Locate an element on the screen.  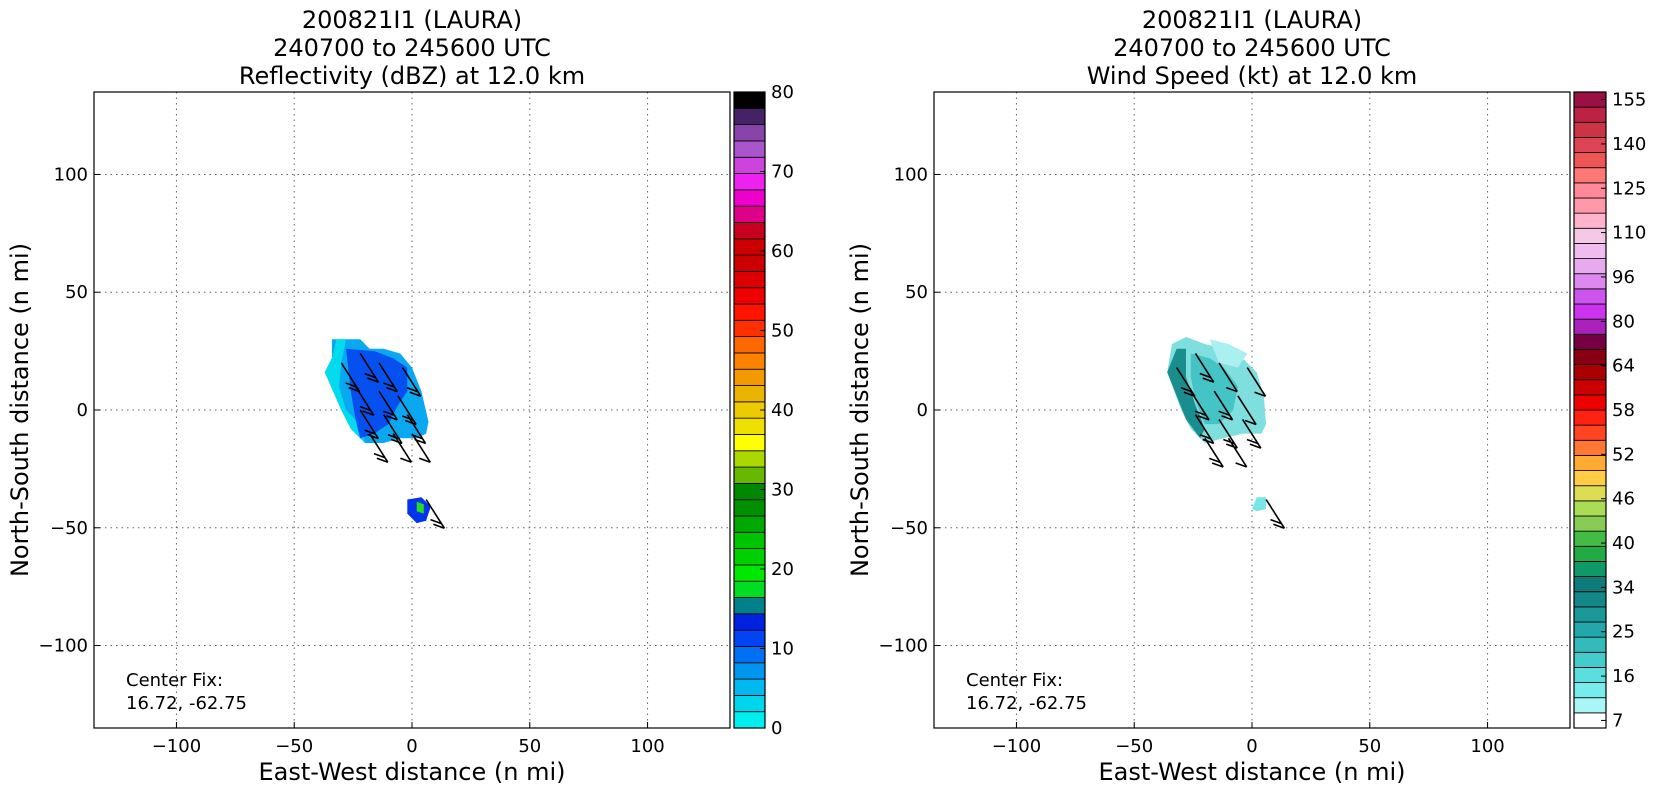
x-tick-label: 50 is located at coordinates (1369, 746).